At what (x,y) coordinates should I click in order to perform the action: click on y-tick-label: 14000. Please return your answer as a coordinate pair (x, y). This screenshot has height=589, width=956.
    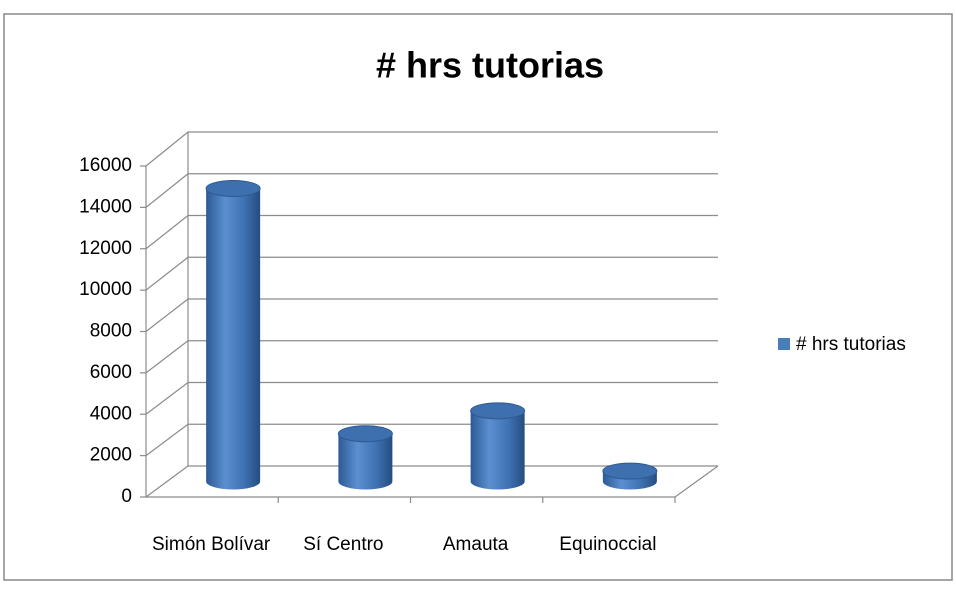
    Looking at the image, I should click on (105, 206).